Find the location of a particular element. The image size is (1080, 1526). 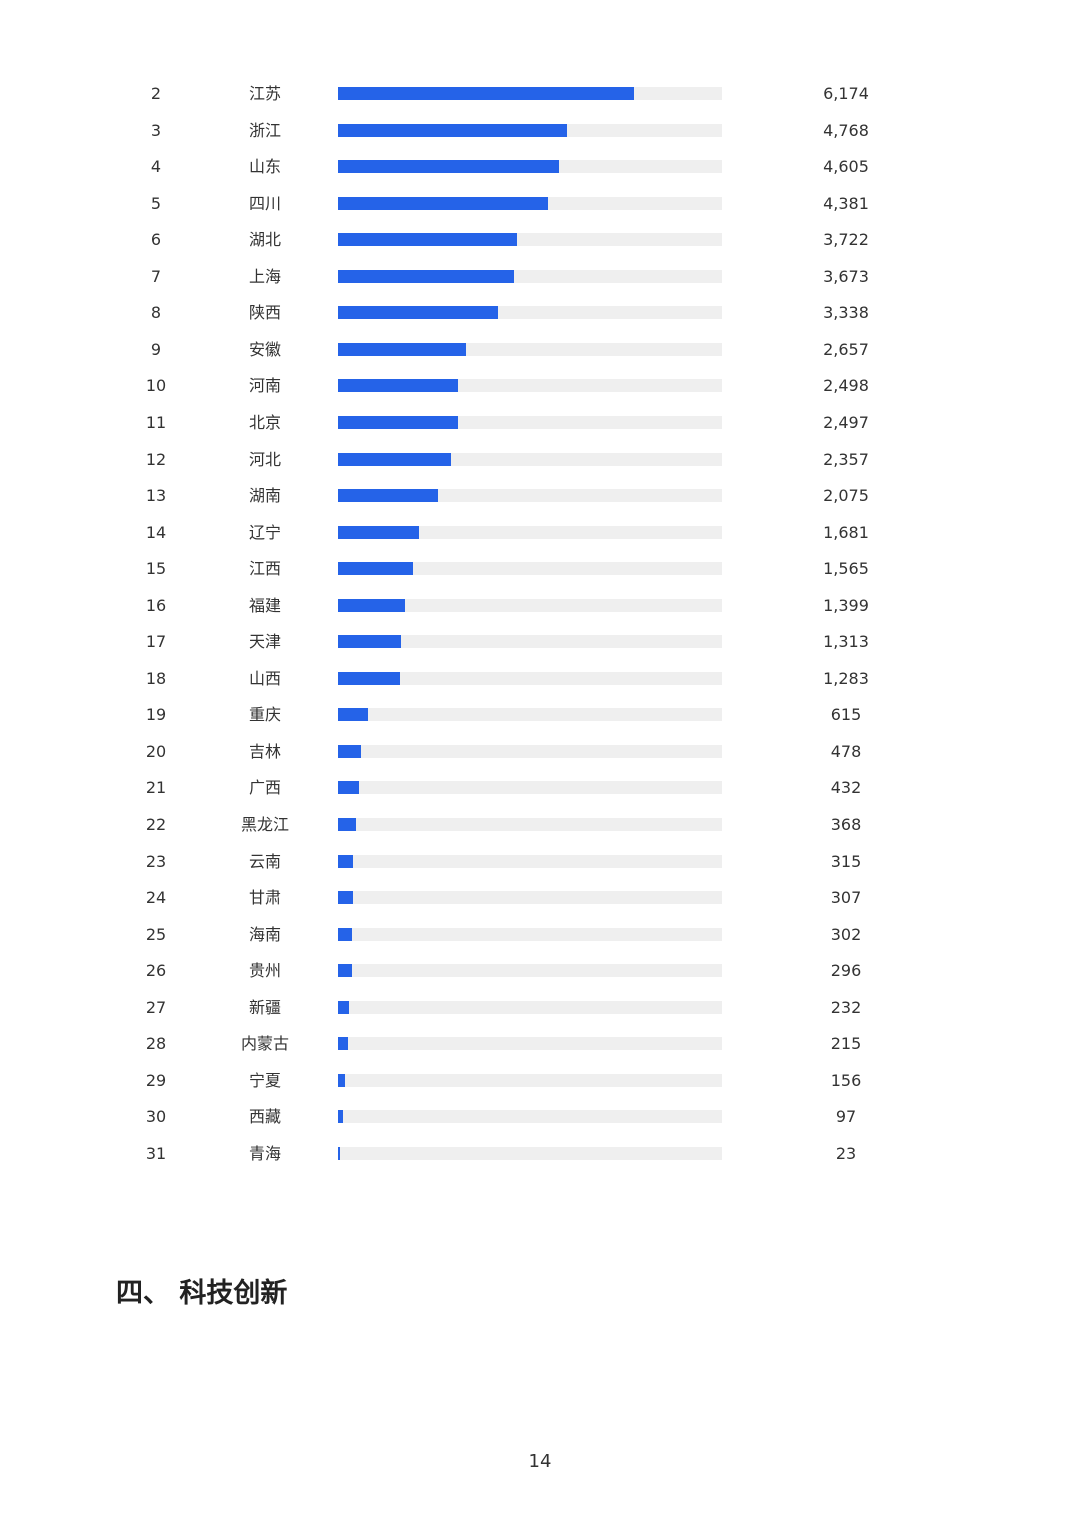

region-label: 新疆 is located at coordinates (264, 1007).